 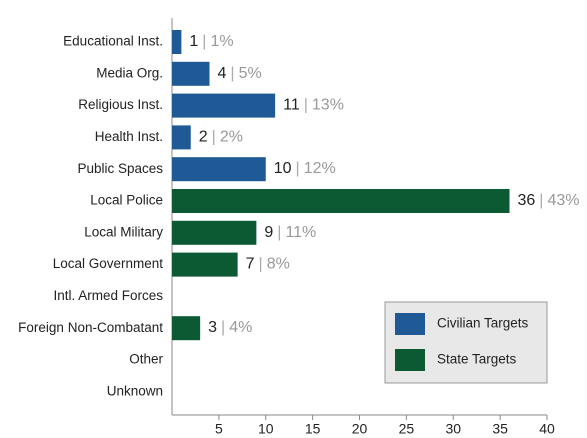 I want to click on value-label: 11, so click(x=291, y=105).